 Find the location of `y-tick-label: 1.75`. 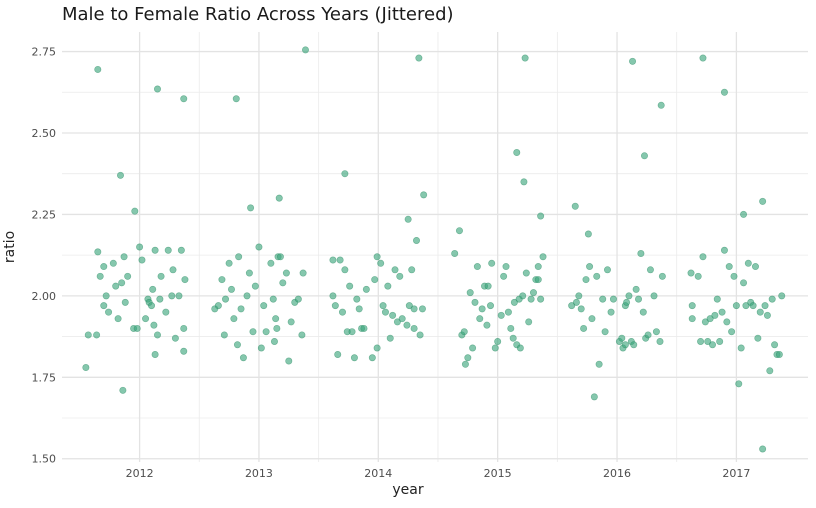

y-tick-label: 1.75 is located at coordinates (44, 377).